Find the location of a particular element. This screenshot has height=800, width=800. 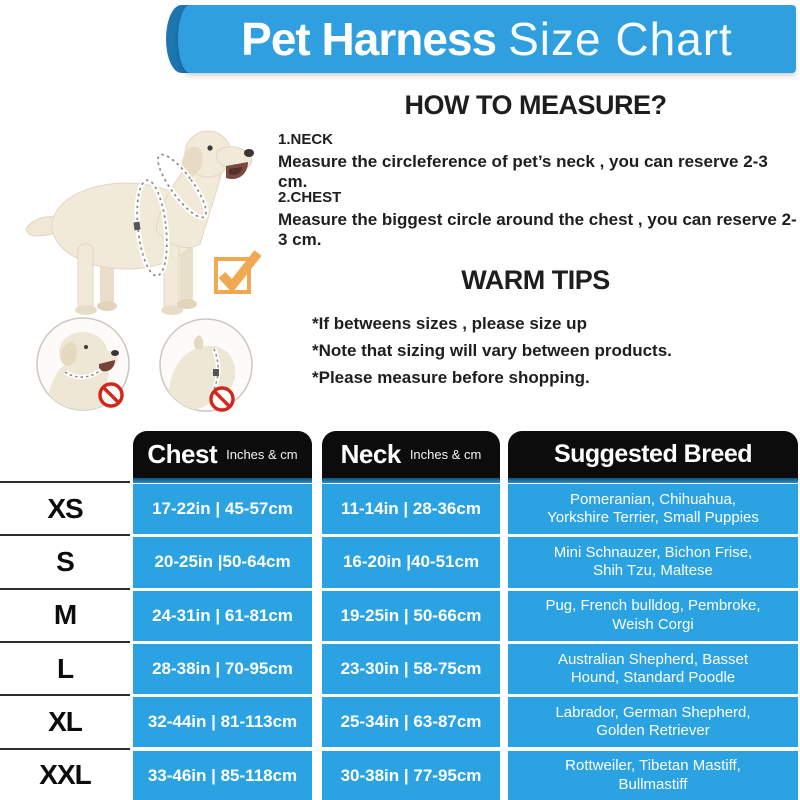

neck-cell: 11-14in | 28-36cm is located at coordinates (411, 509).